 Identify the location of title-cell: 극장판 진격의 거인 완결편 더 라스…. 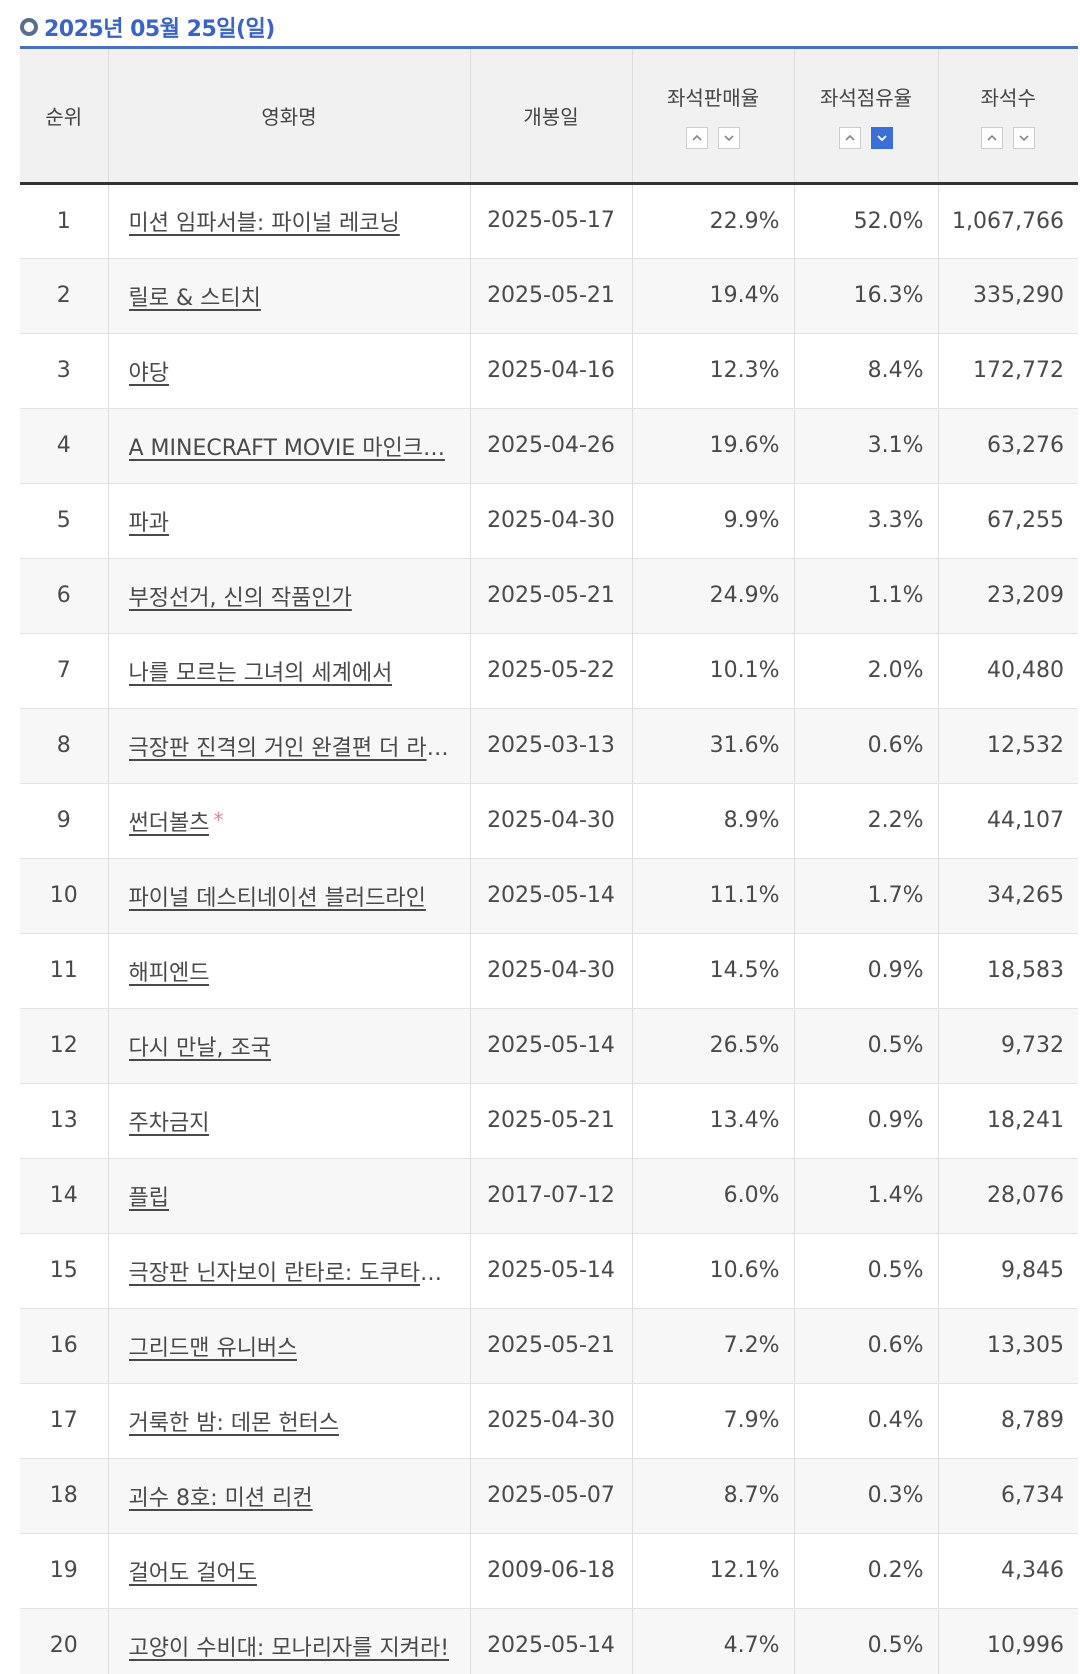
(288, 746).